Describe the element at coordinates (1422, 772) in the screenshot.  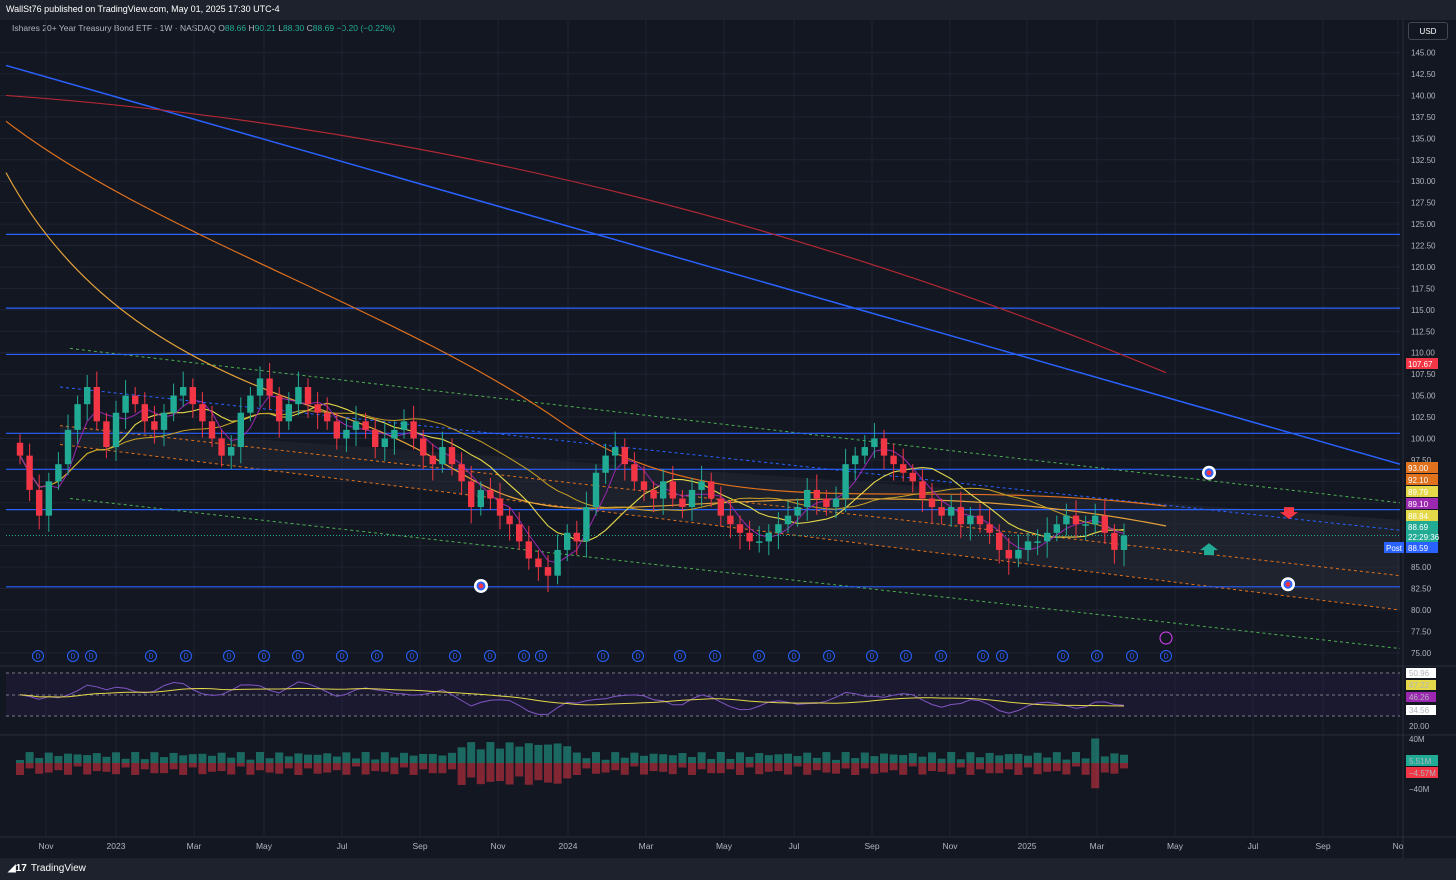
I see `volume-label-bg` at that location.